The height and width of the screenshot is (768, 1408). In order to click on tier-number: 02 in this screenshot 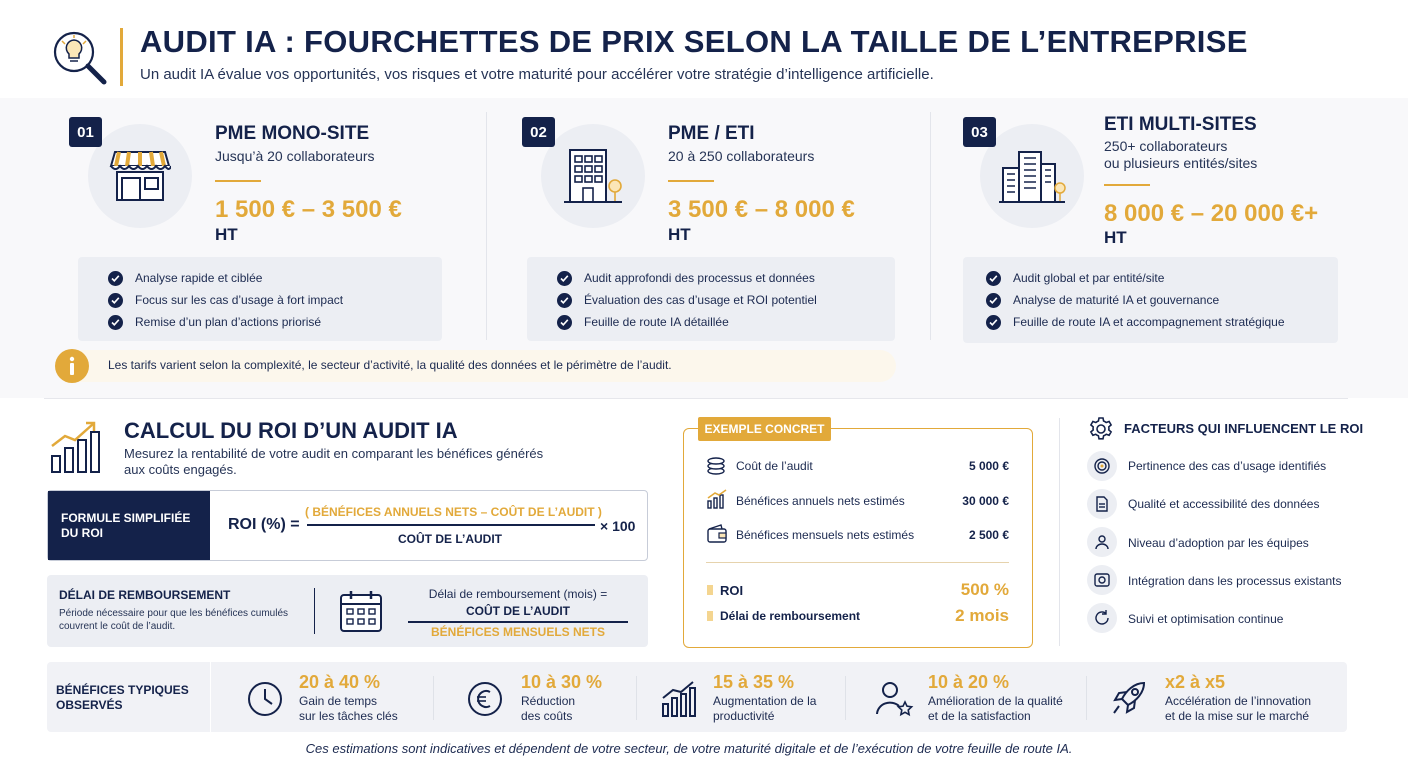, I will do `click(538, 132)`.